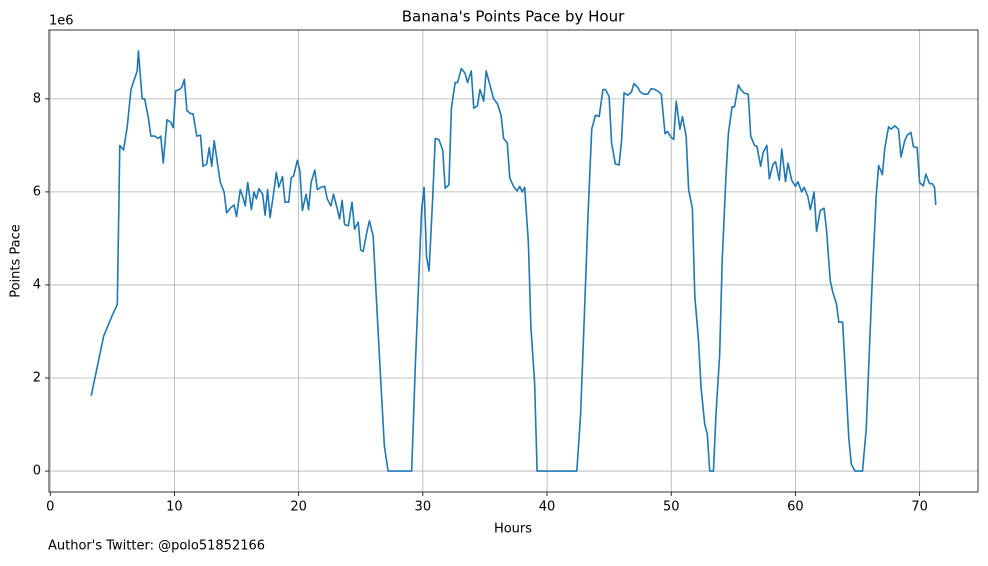  I want to click on x-tick-label: 40, so click(547, 507).